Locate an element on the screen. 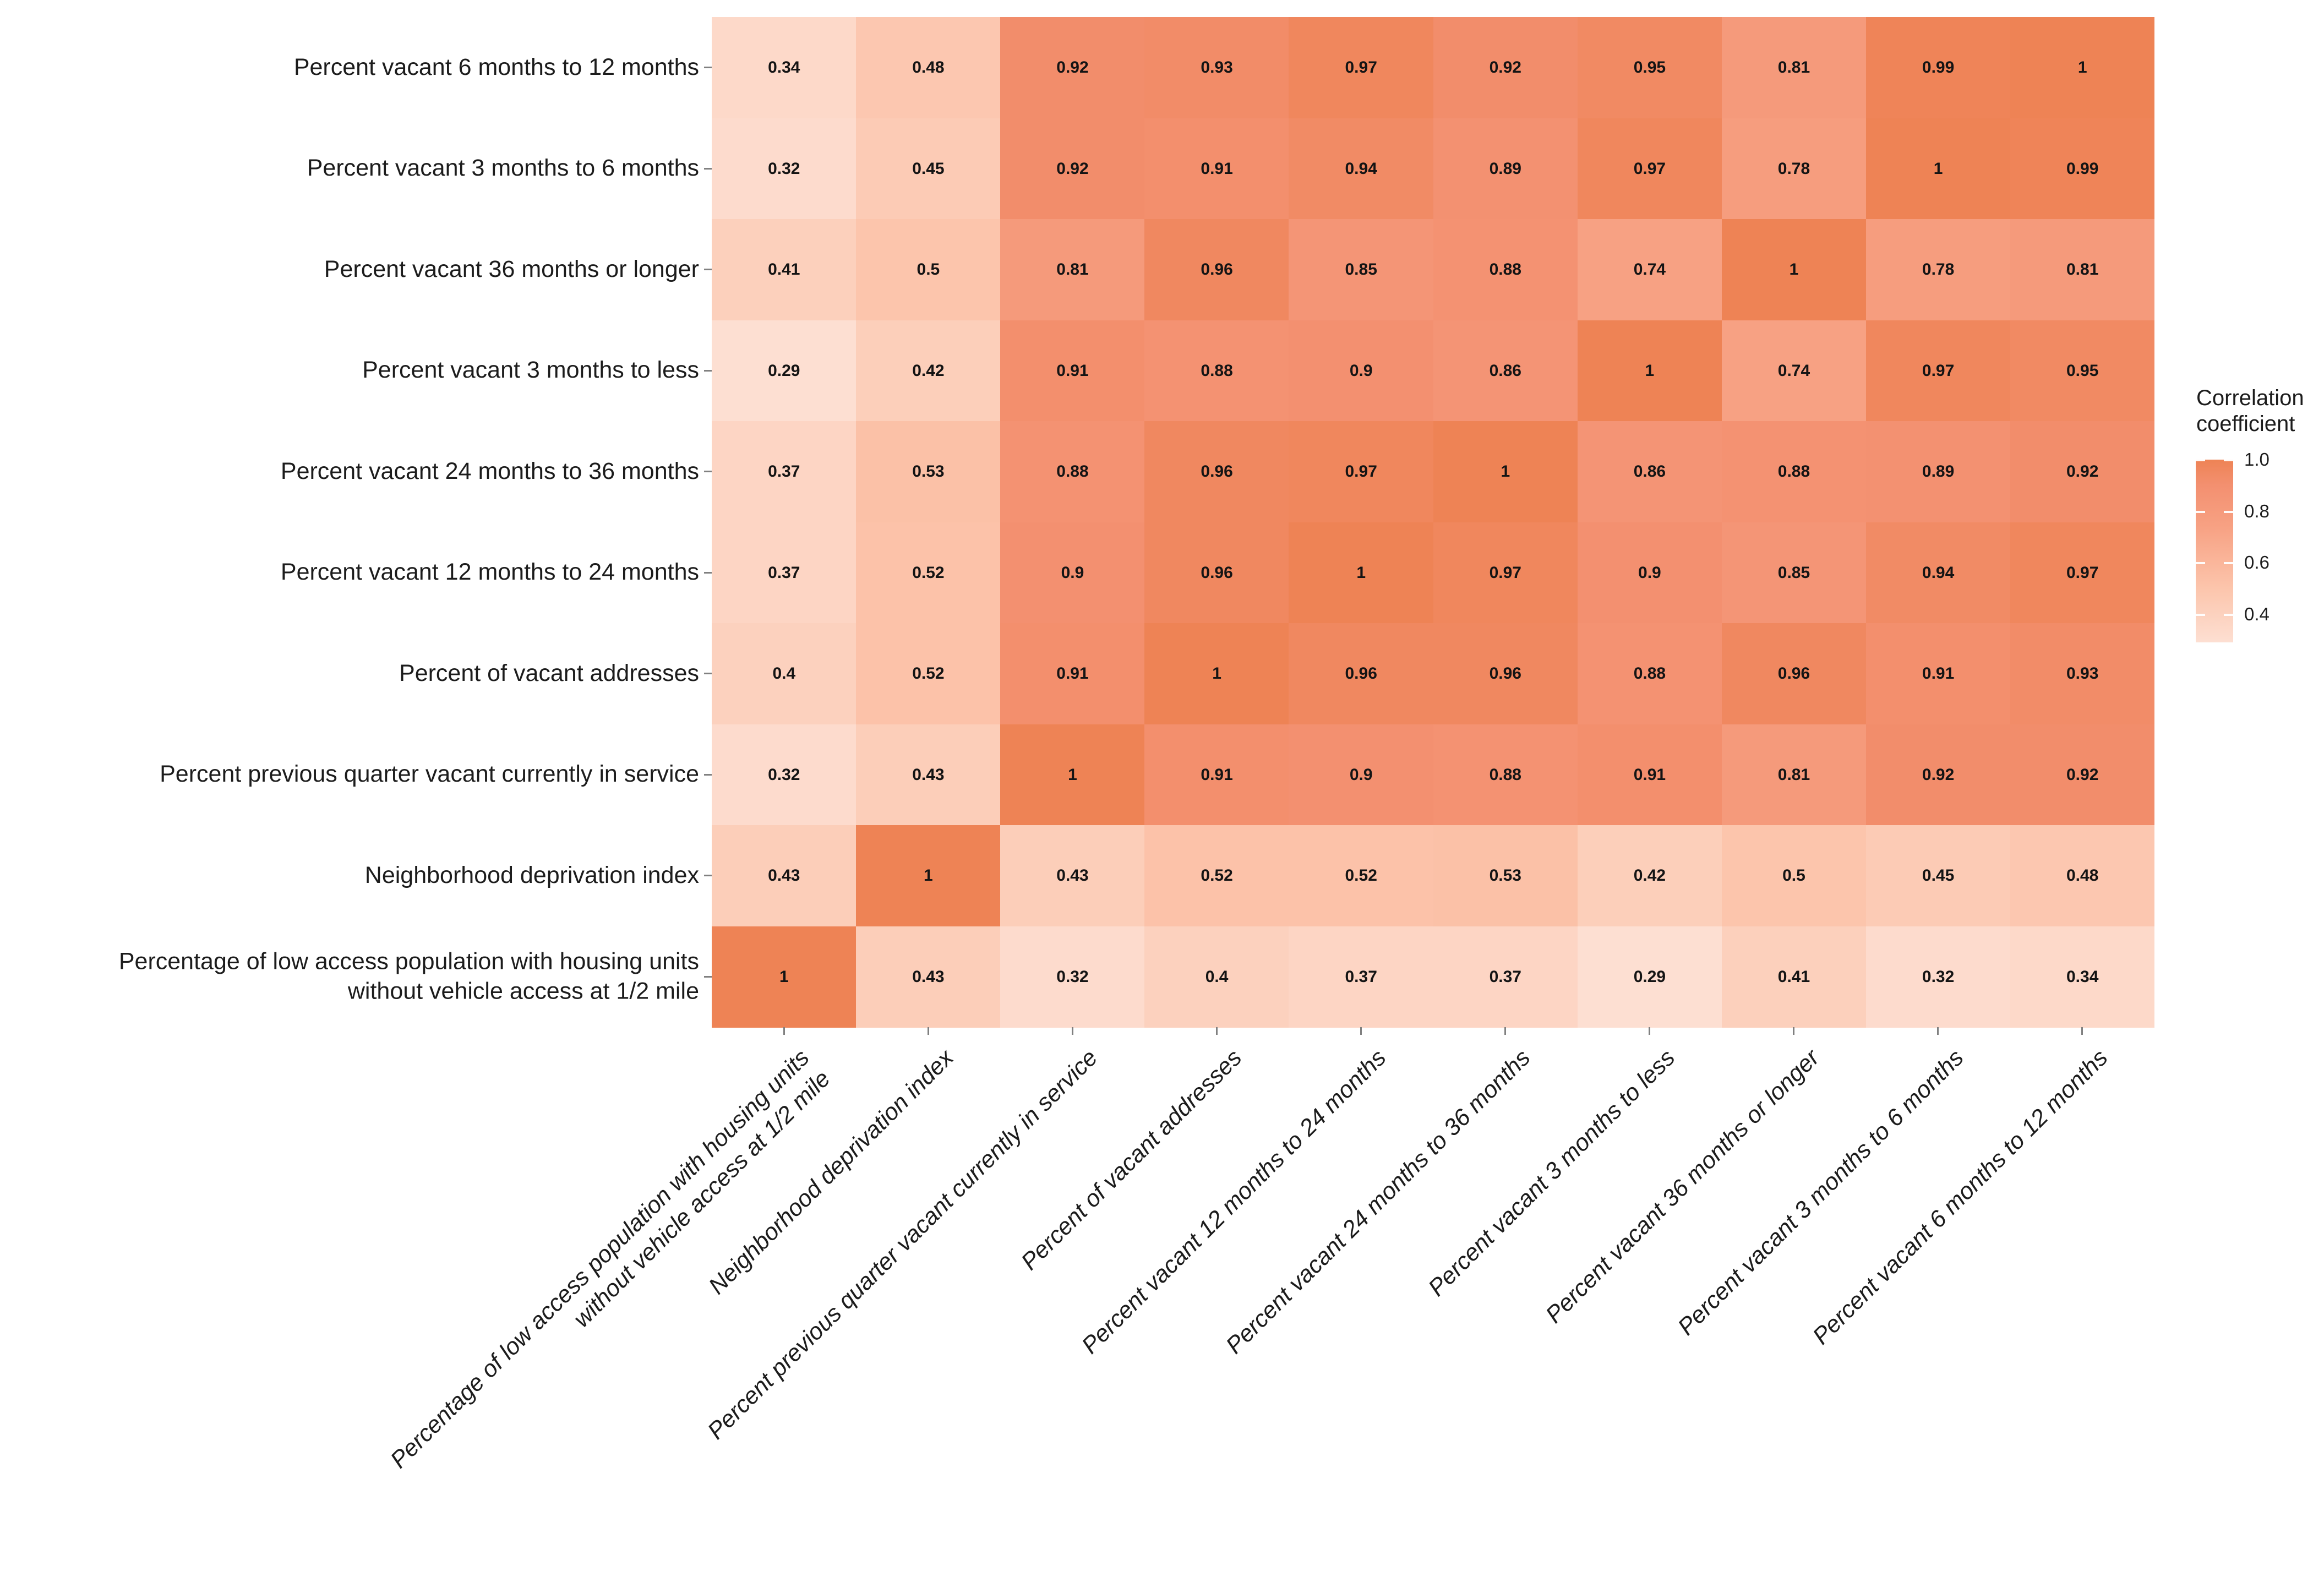 The image size is (2324, 1582). heatmap-cell: 0.42 is located at coordinates (1649, 875).